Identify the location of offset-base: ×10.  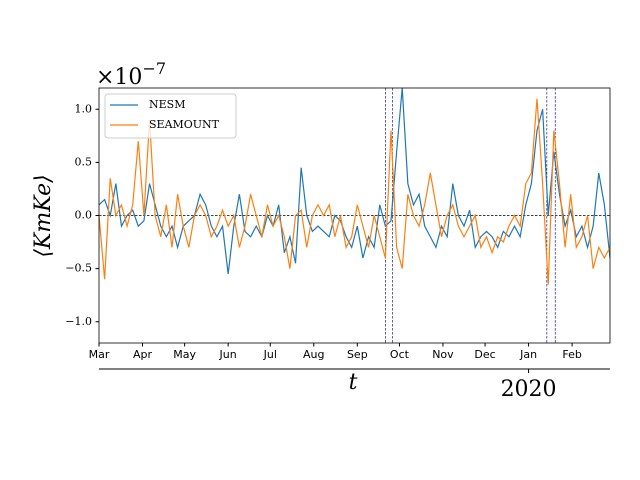
(119, 77).